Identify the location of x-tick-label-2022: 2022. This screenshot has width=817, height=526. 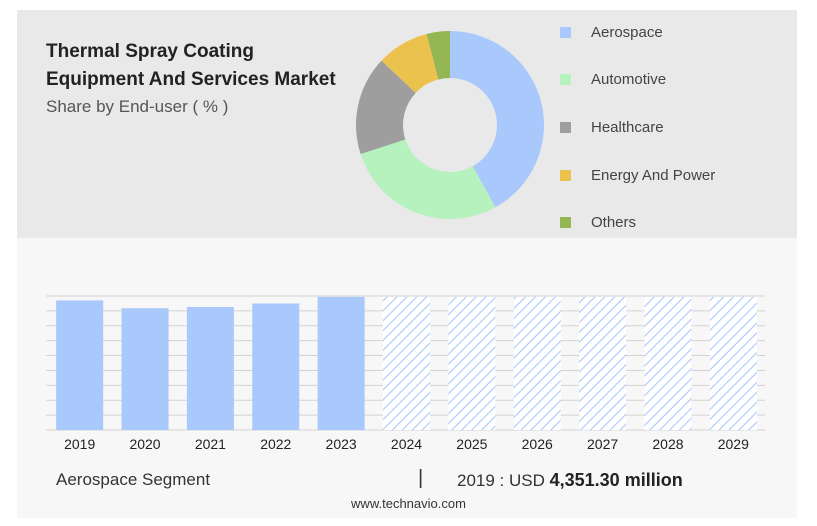
(275, 444).